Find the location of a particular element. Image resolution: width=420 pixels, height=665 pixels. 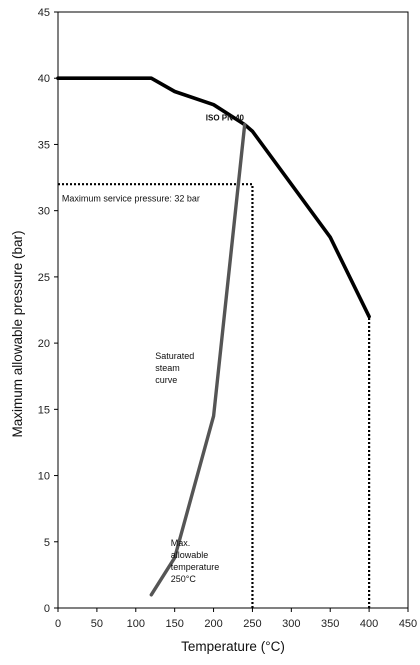

y-tick-label: 25 is located at coordinates (44, 278).